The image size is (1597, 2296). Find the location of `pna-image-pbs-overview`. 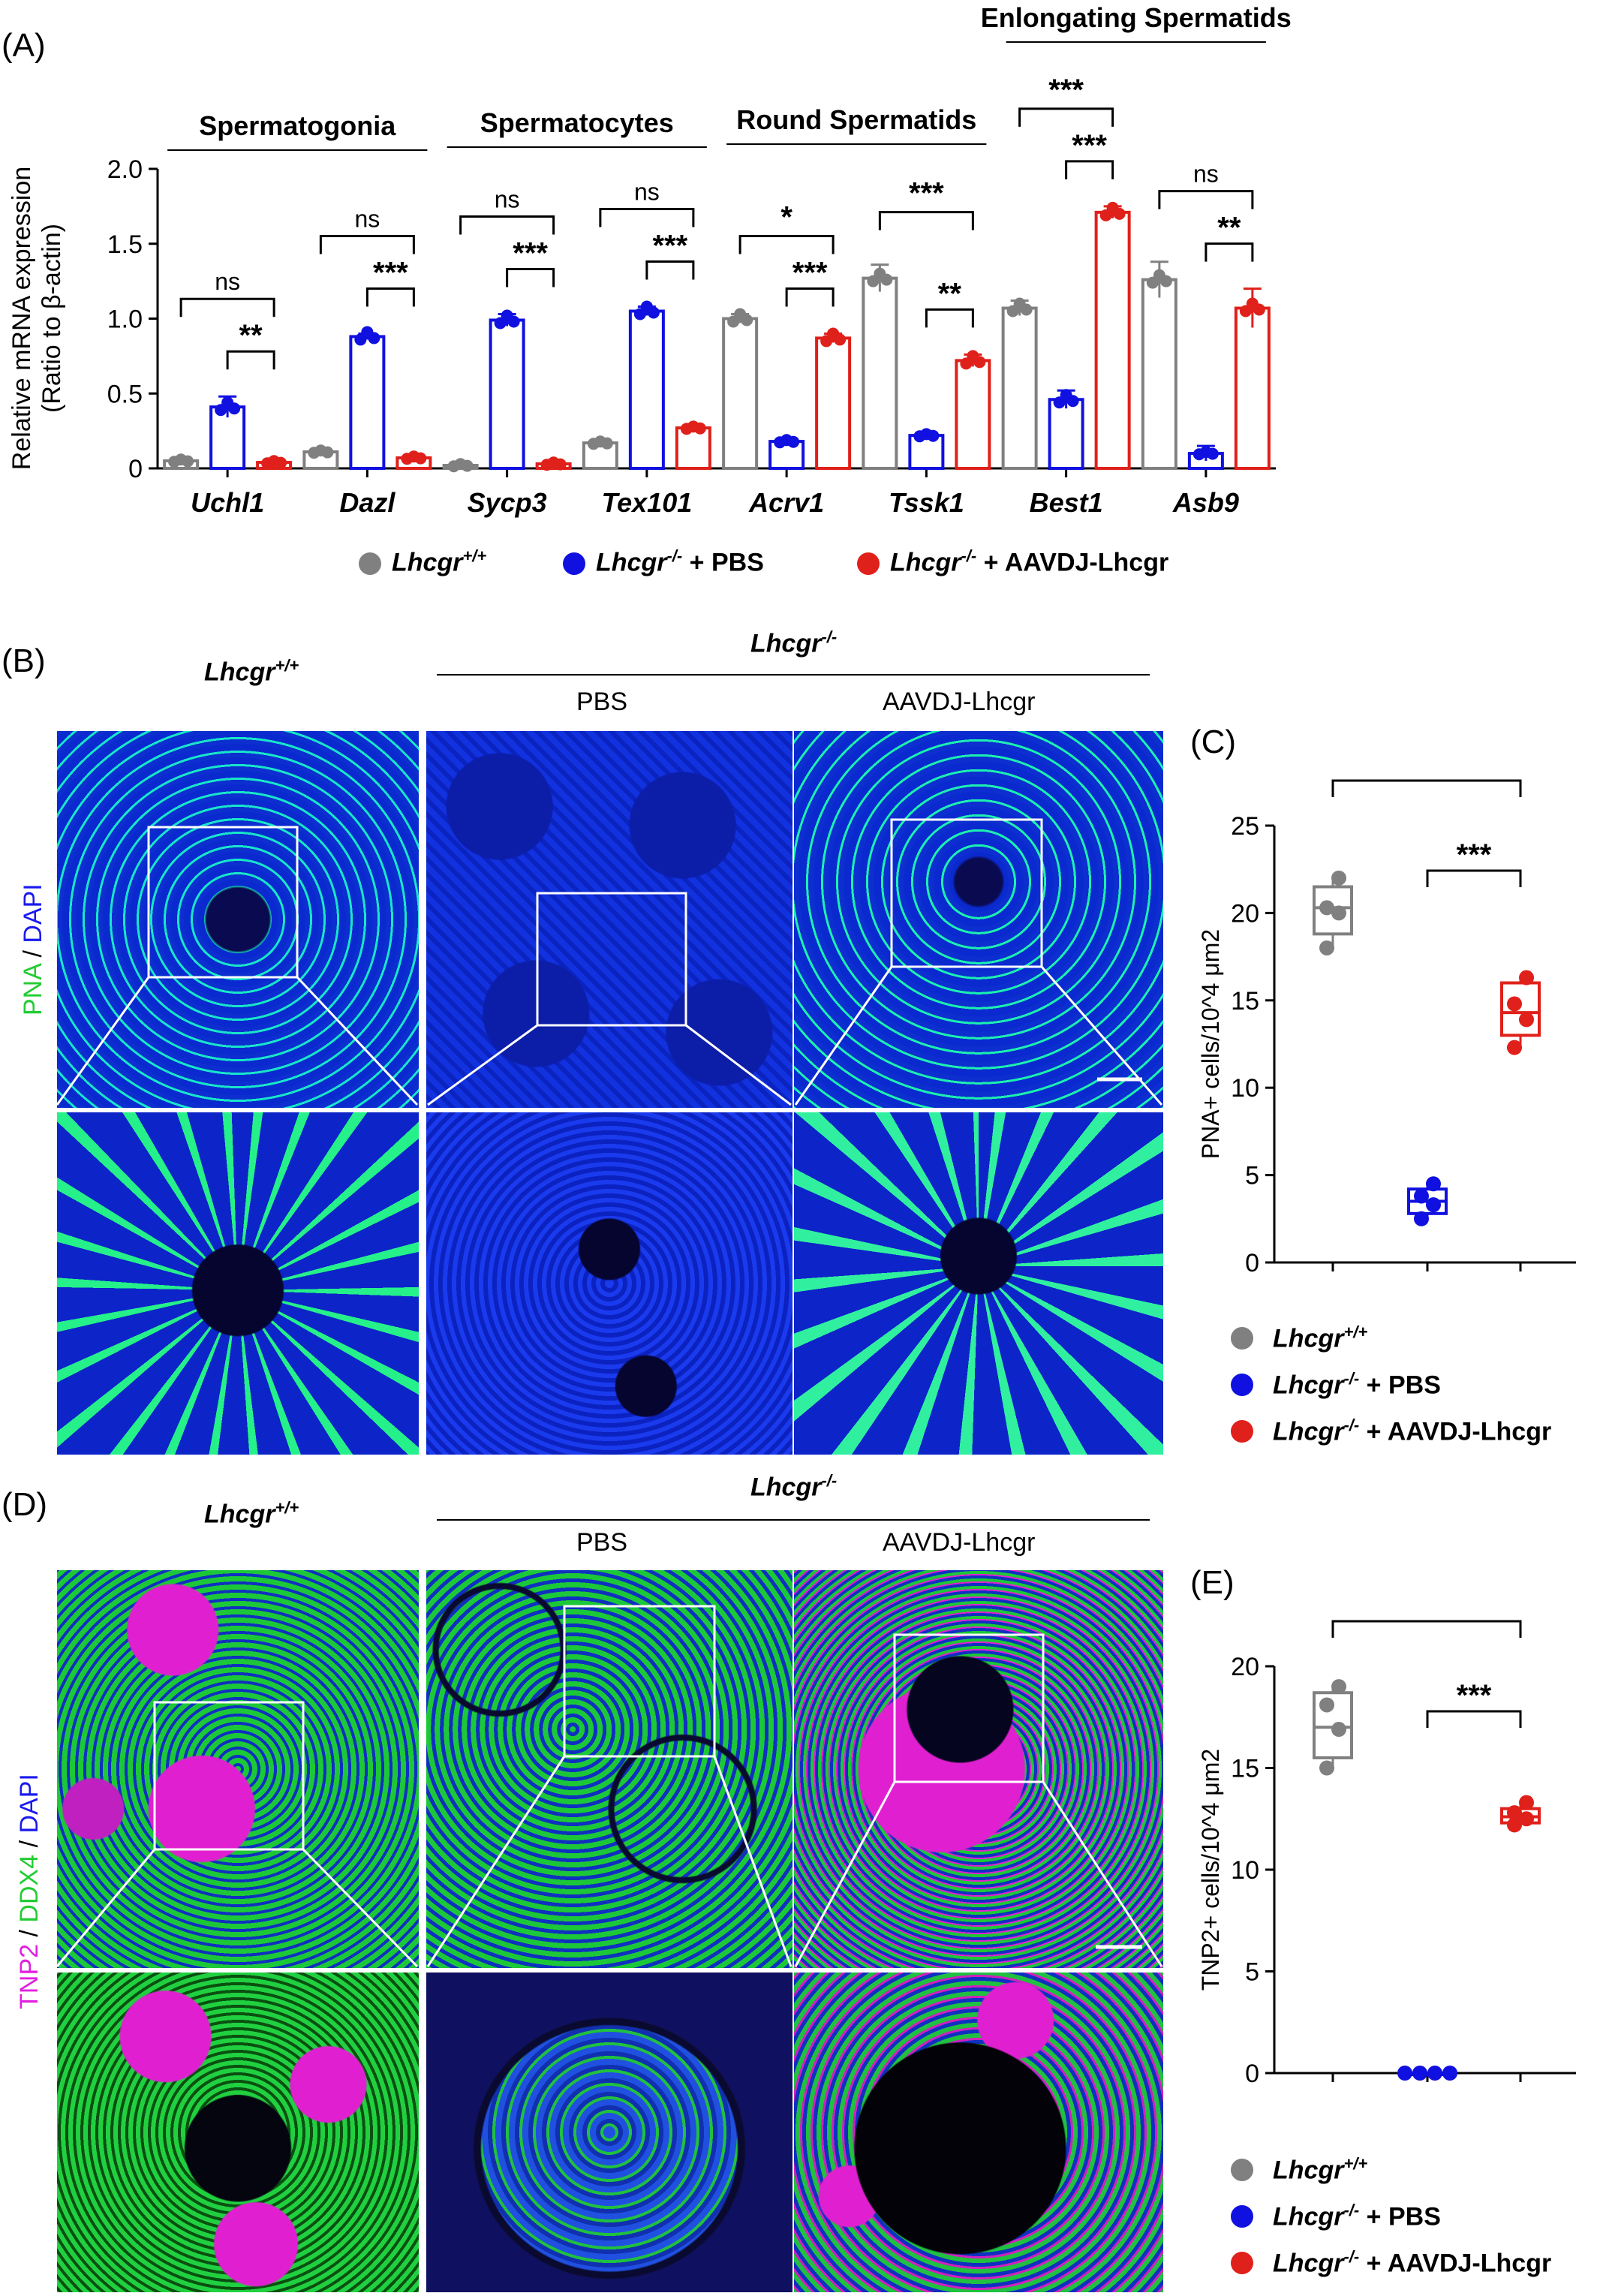

pna-image-pbs-overview is located at coordinates (609, 919).